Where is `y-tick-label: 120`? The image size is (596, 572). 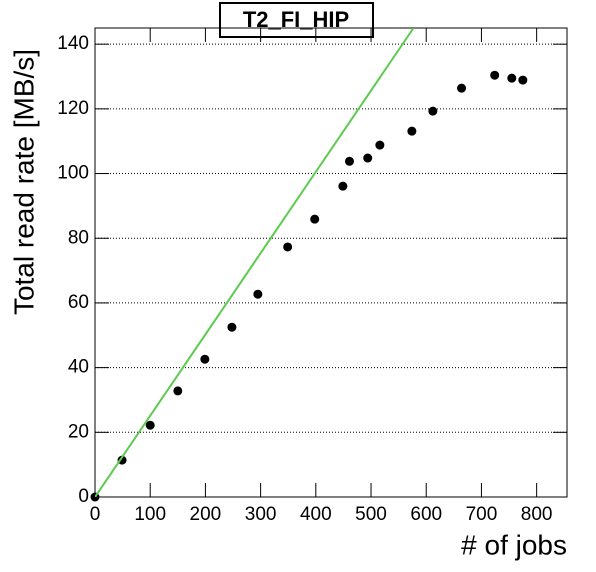 y-tick-label: 120 is located at coordinates (73, 108).